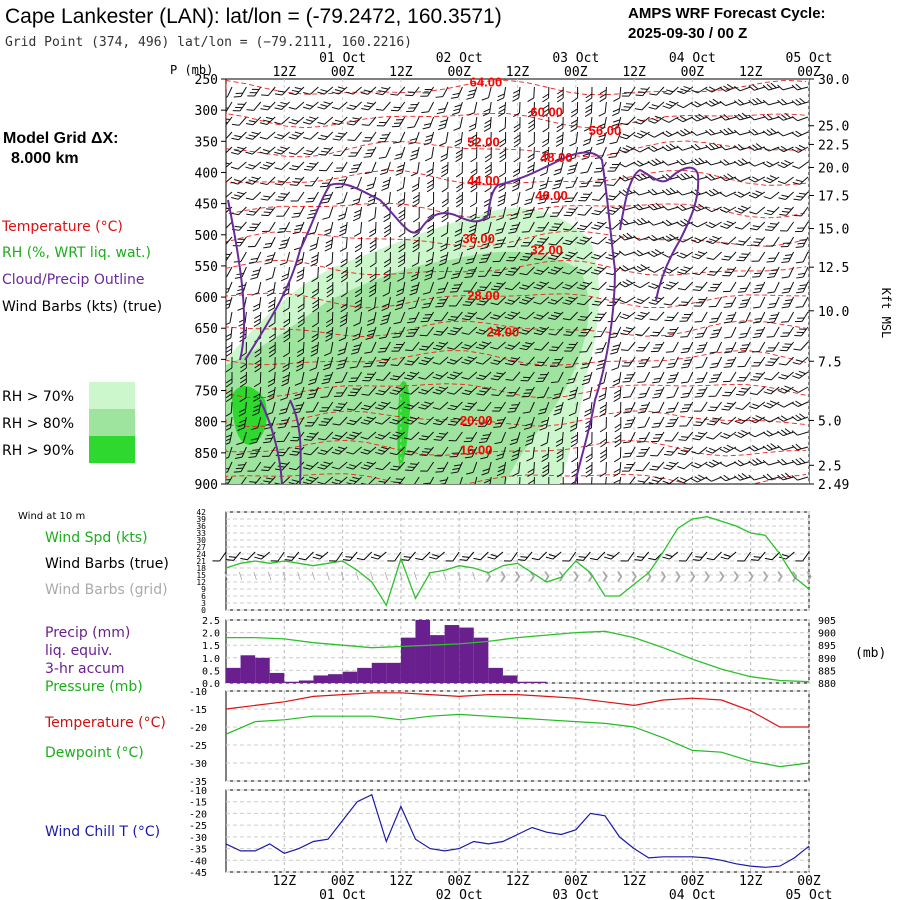 The image size is (900, 900). Describe the element at coordinates (198, 782) in the screenshot. I see `temp-tick-label: -35` at that location.